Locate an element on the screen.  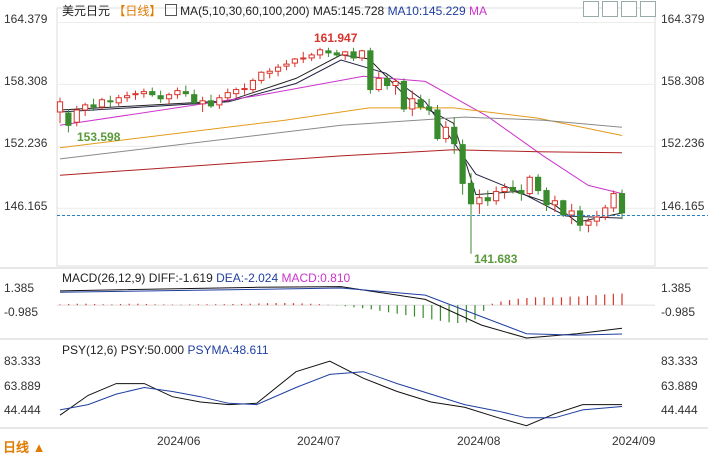
ma-trailing-label: MA is located at coordinates (477, 11).